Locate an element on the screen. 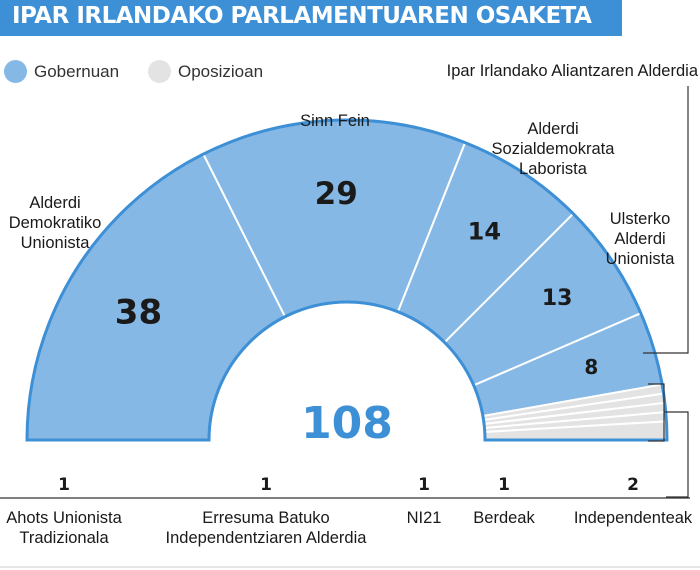  seat-count-sinn-fein: 29 is located at coordinates (336, 194).